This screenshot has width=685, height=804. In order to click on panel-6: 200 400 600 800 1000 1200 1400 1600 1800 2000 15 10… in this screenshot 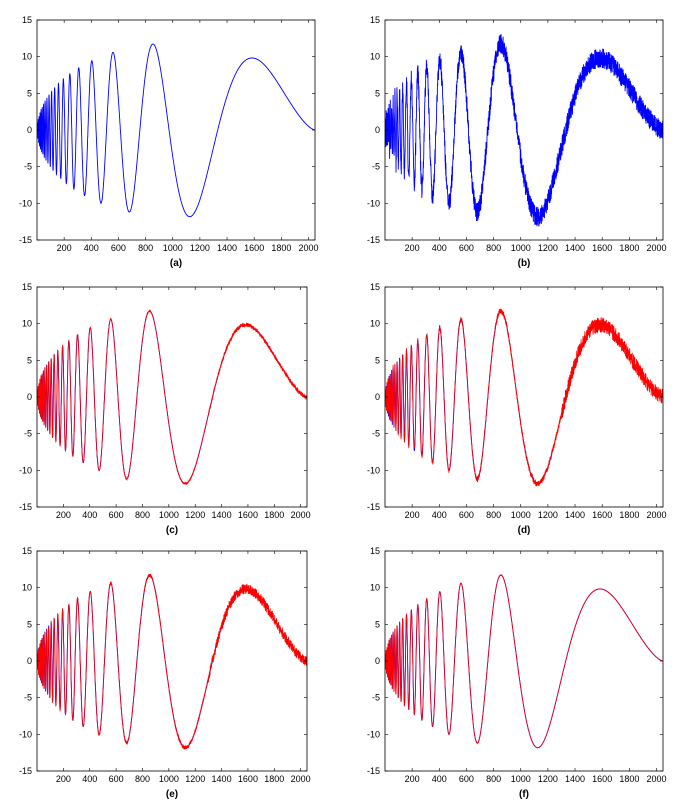, I will do `click(517, 673)`.